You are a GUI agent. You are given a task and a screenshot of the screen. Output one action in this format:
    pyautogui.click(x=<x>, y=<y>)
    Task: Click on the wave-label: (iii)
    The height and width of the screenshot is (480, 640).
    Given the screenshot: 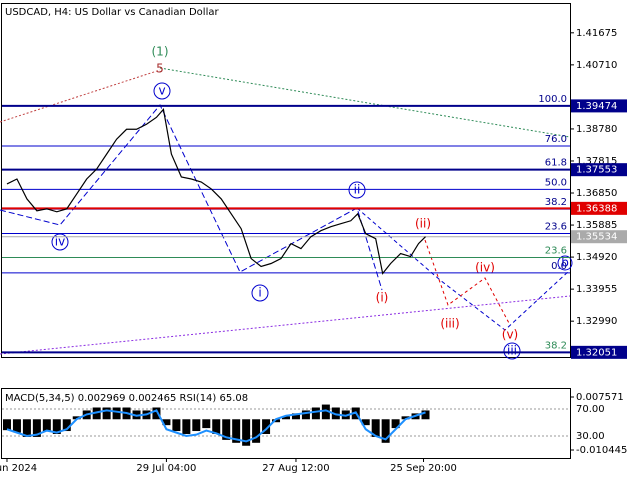 What is the action you would take?
    pyautogui.click(x=449, y=324)
    